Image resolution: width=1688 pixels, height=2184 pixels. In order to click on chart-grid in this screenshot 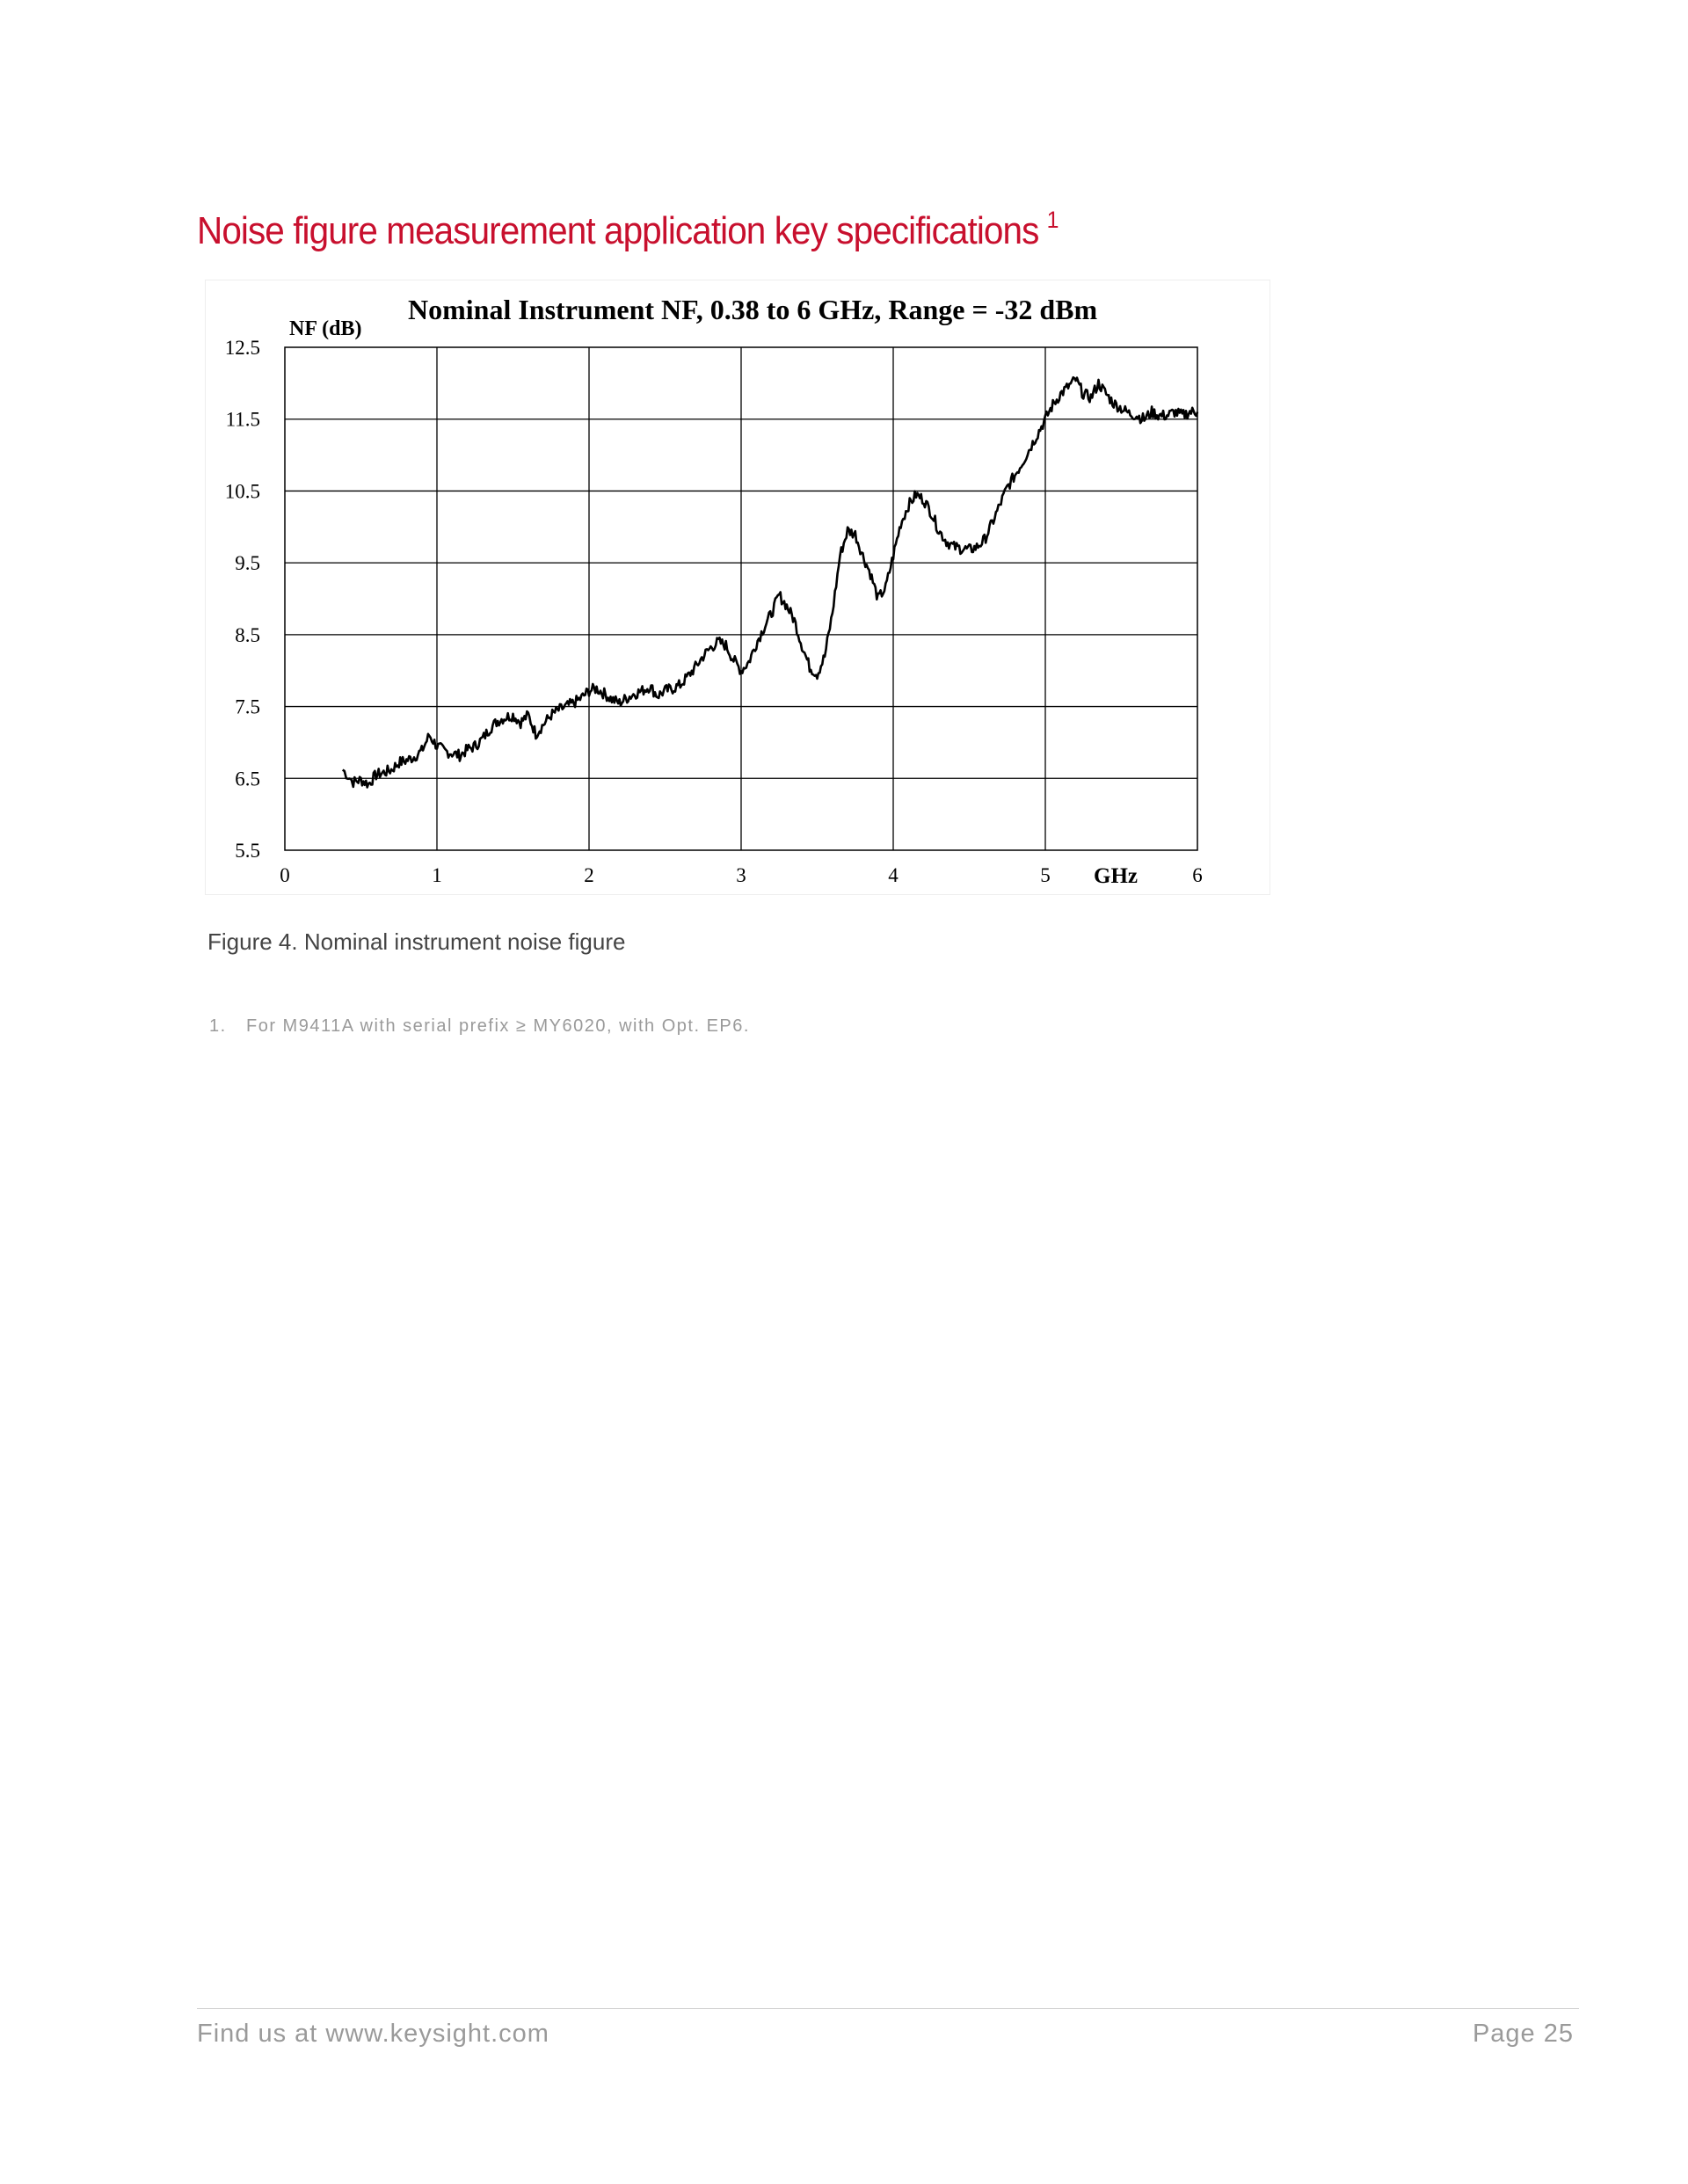, I will do `click(741, 598)`.